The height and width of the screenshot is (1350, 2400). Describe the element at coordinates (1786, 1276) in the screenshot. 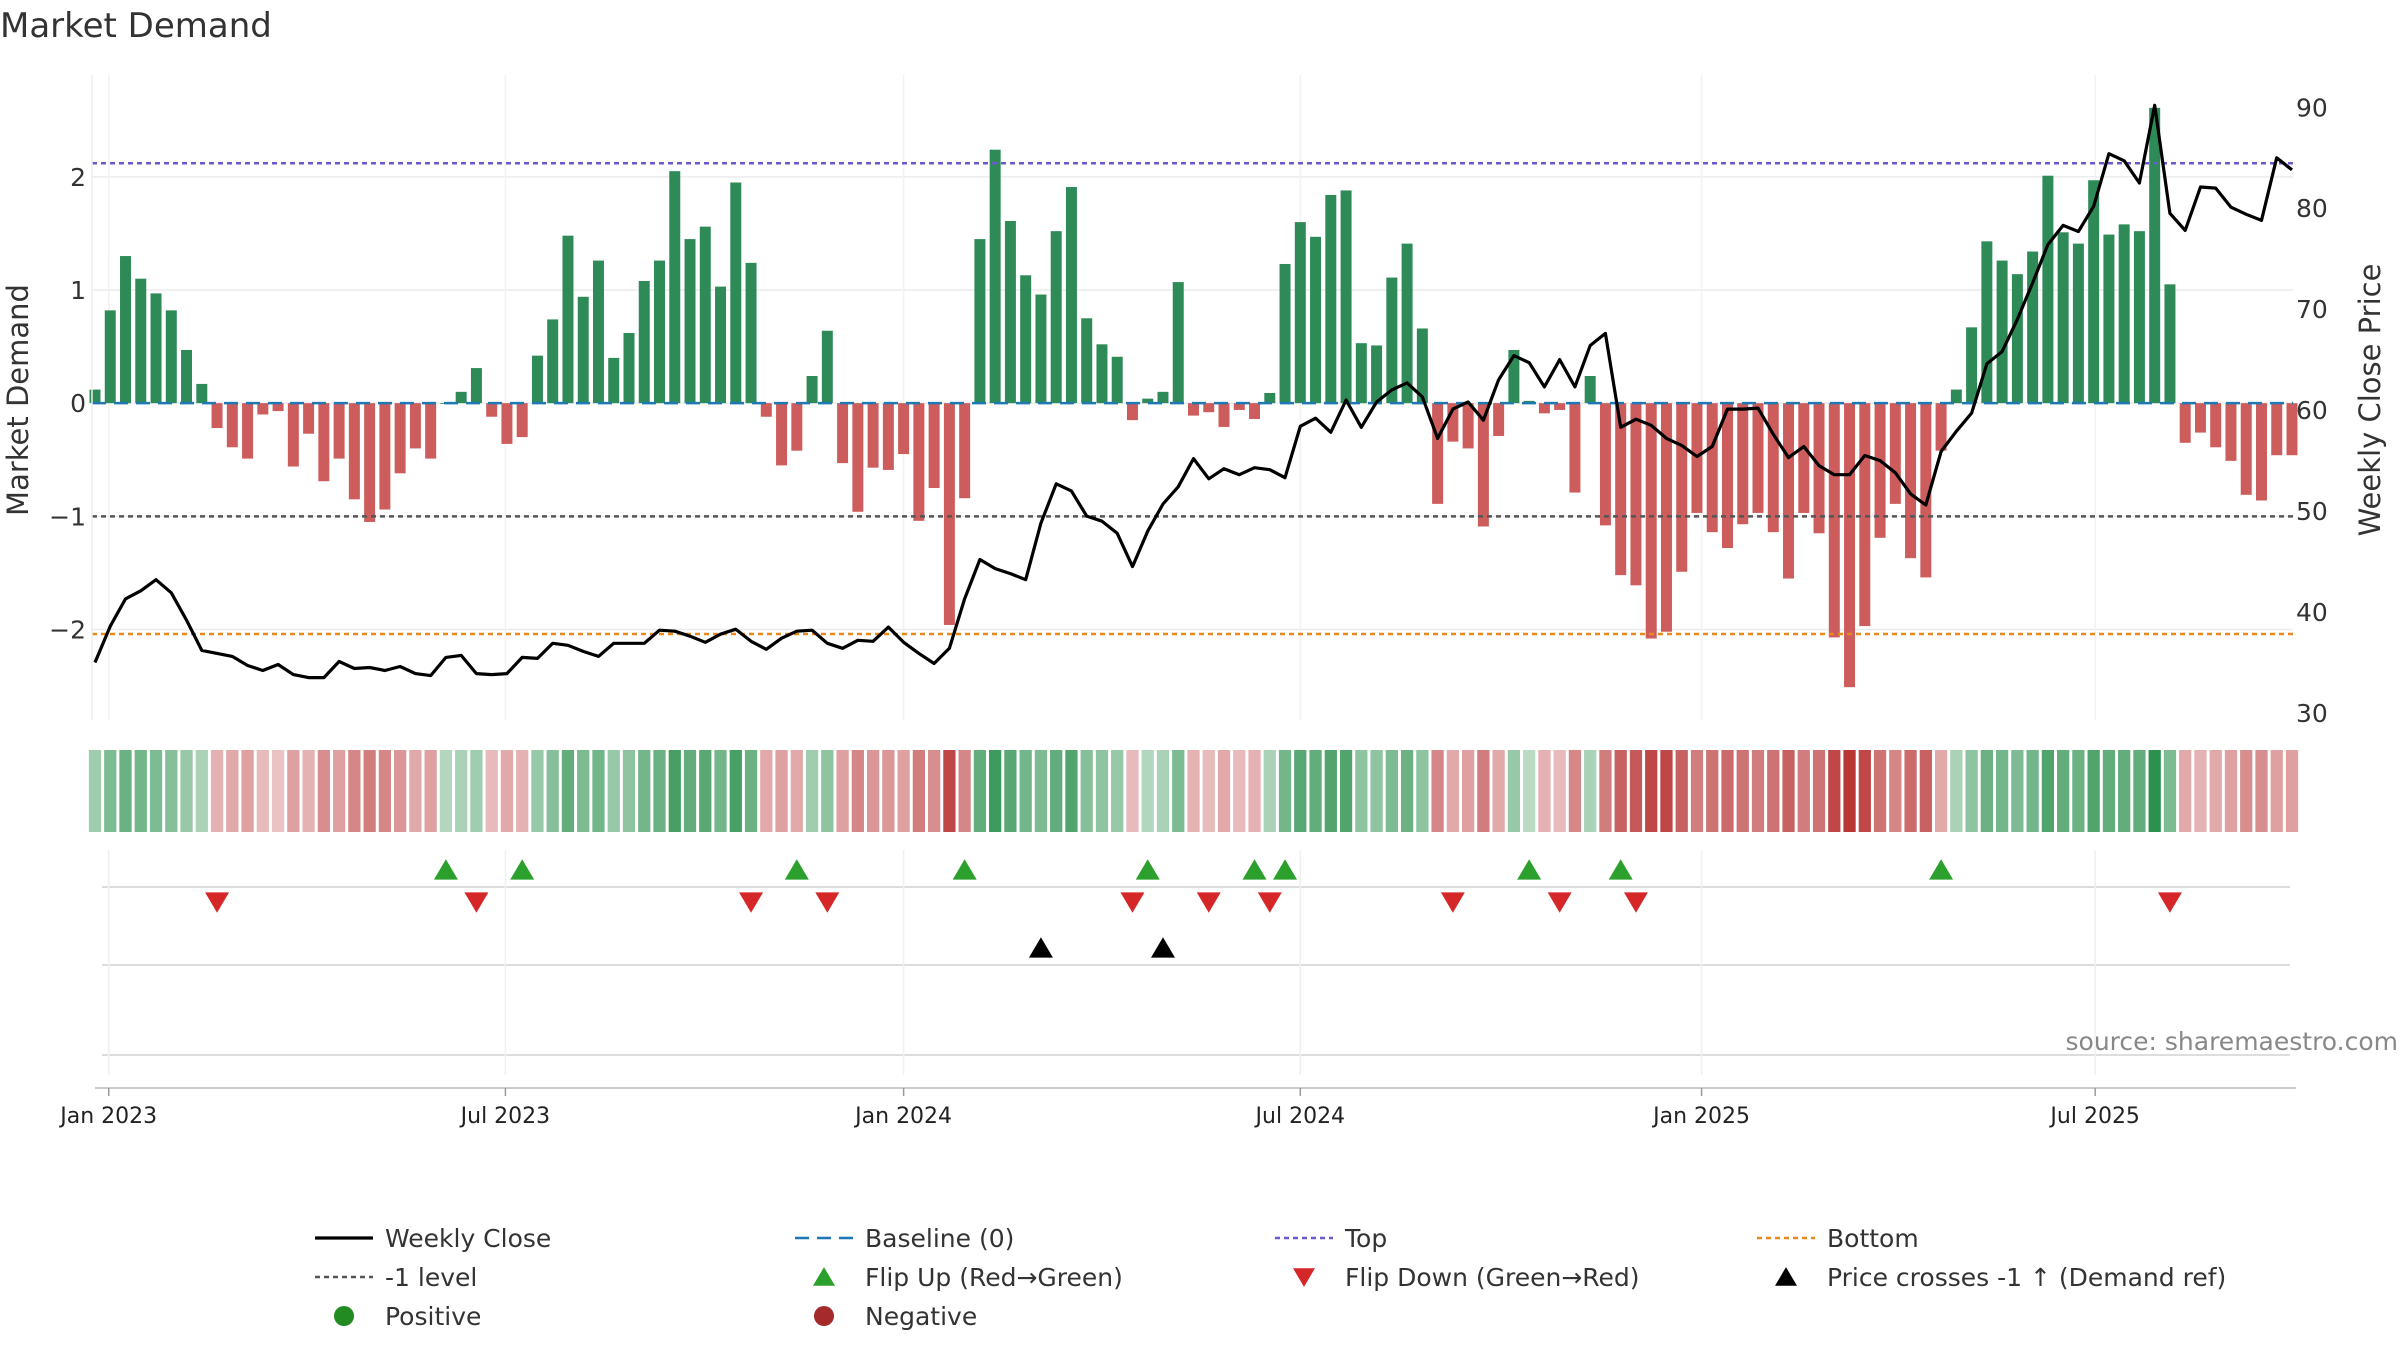

I see `legend-triangle-up-swatch` at that location.